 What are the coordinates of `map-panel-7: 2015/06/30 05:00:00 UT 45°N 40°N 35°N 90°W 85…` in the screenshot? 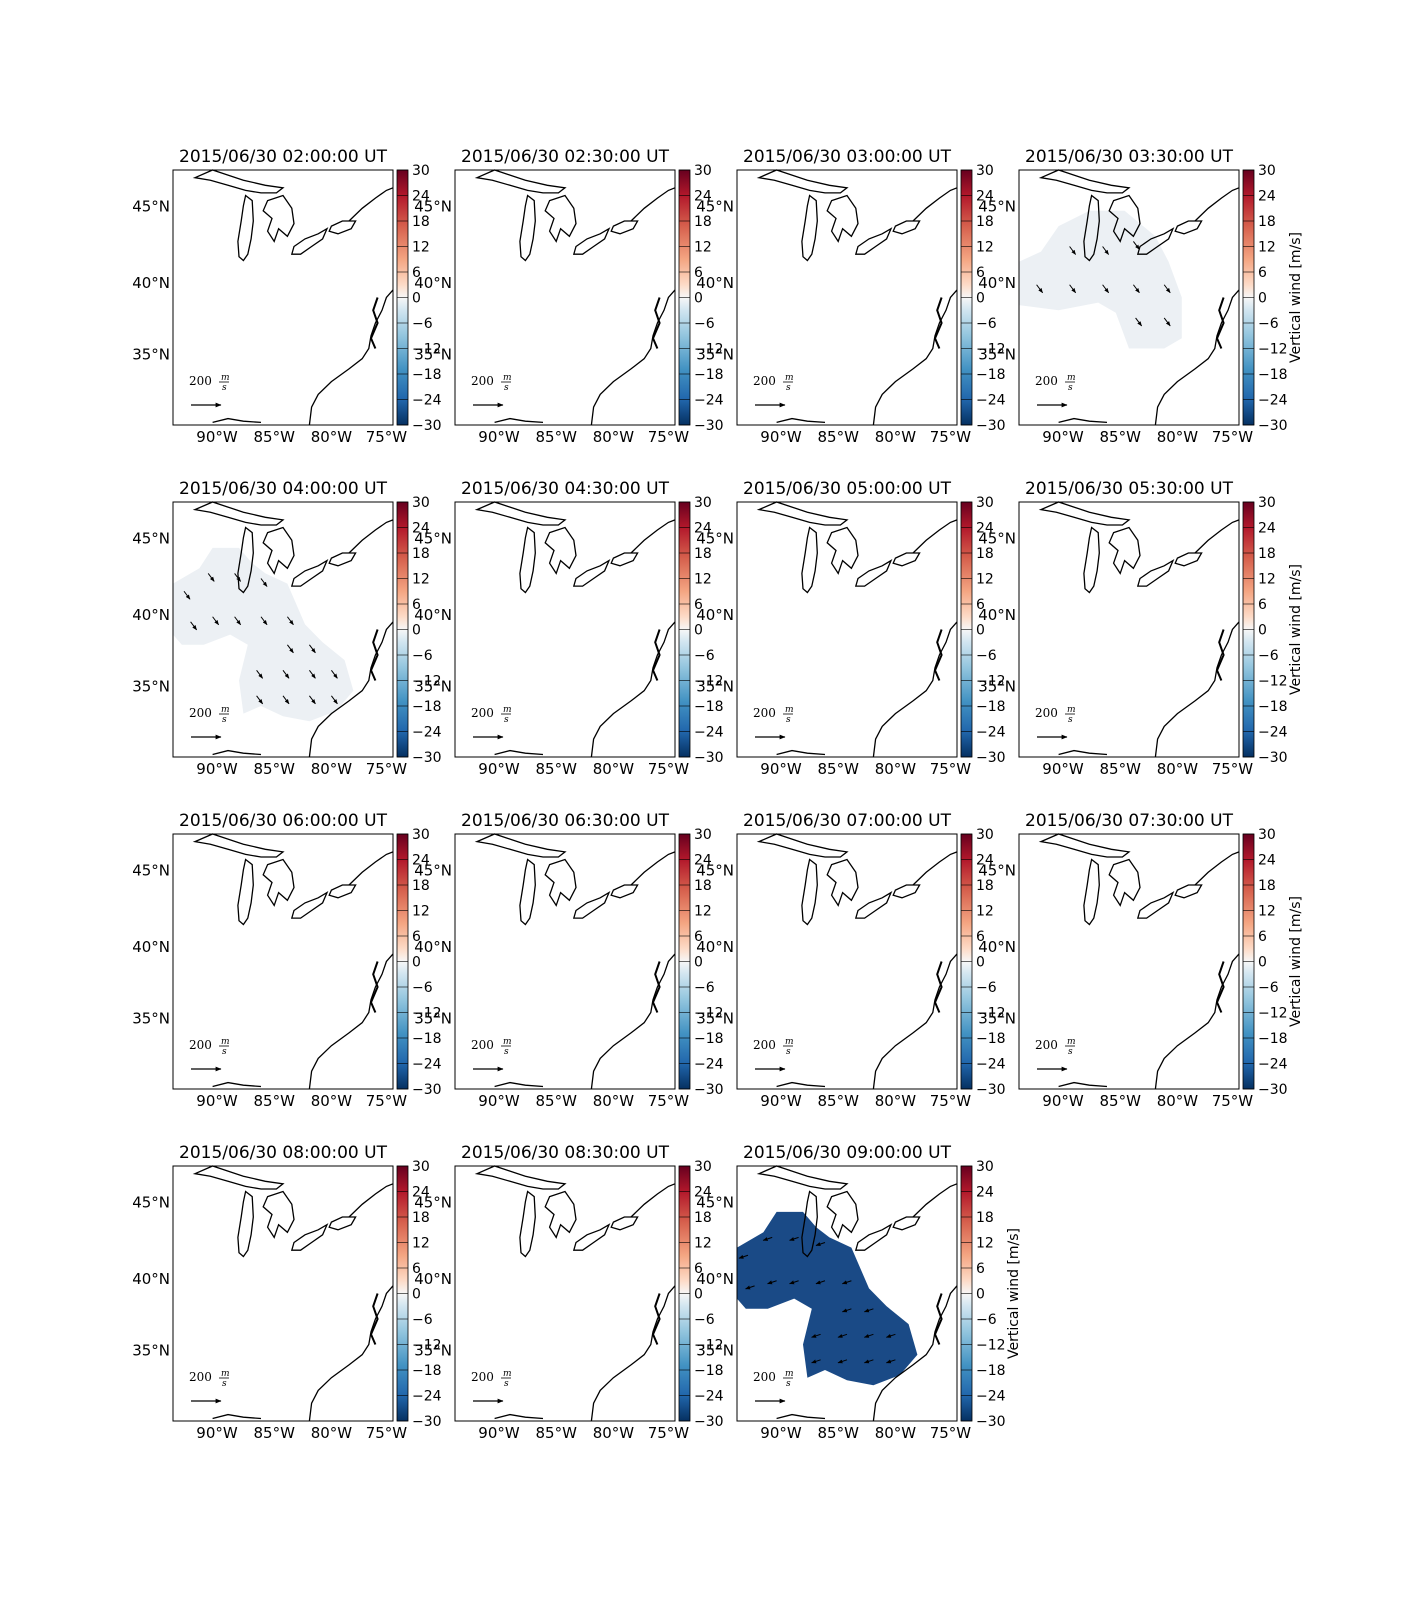 It's located at (850, 628).